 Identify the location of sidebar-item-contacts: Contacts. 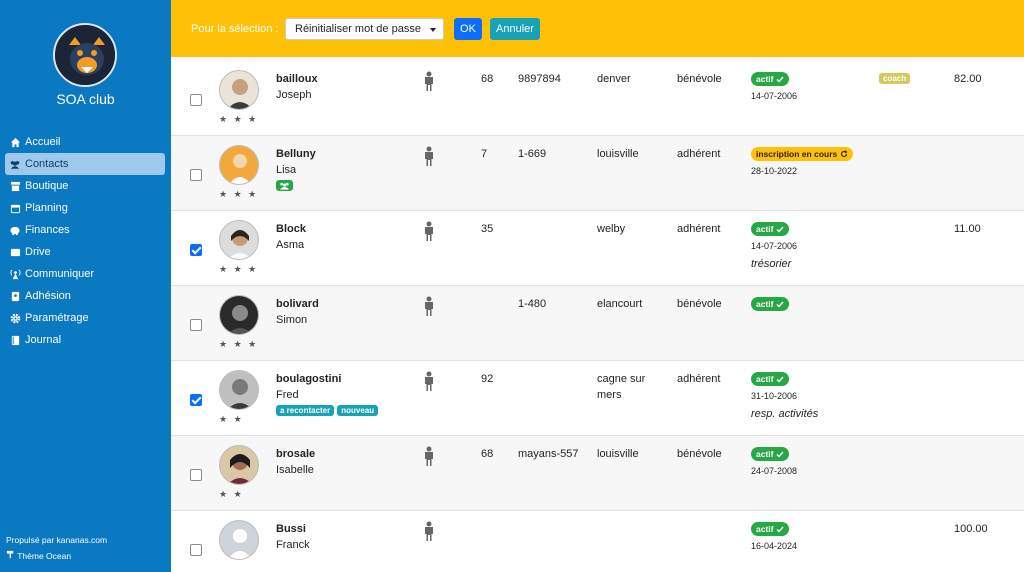
(85, 164).